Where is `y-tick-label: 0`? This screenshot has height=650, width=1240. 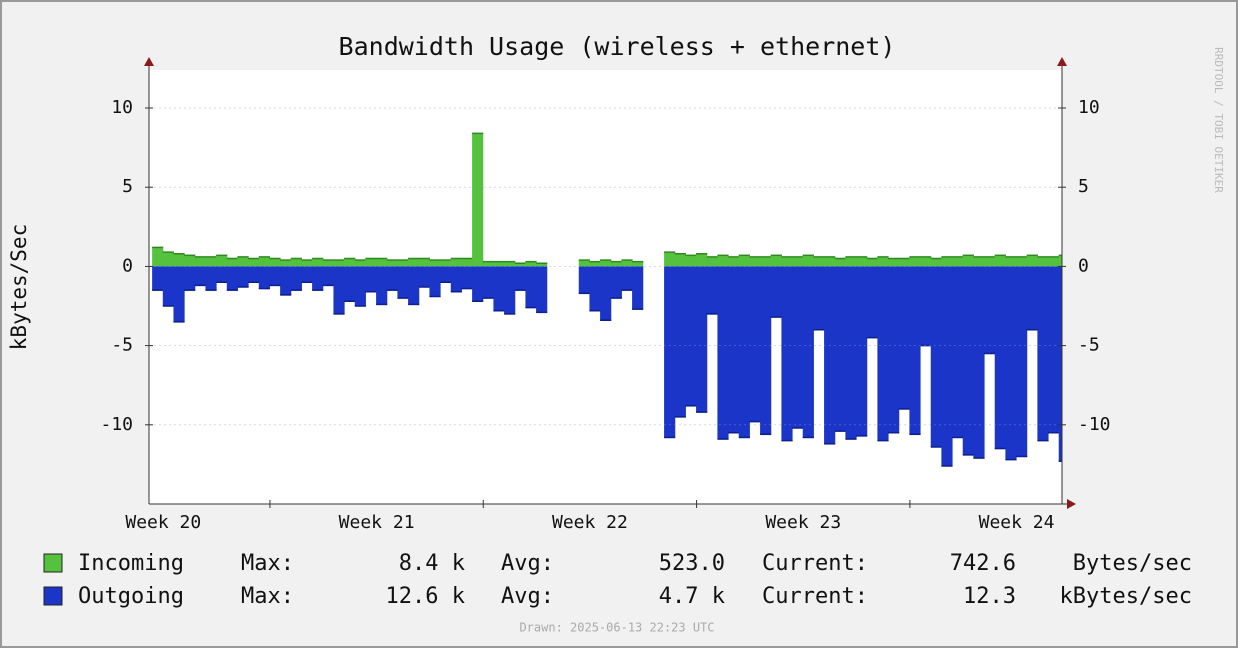
y-tick-label: 0 is located at coordinates (127, 265).